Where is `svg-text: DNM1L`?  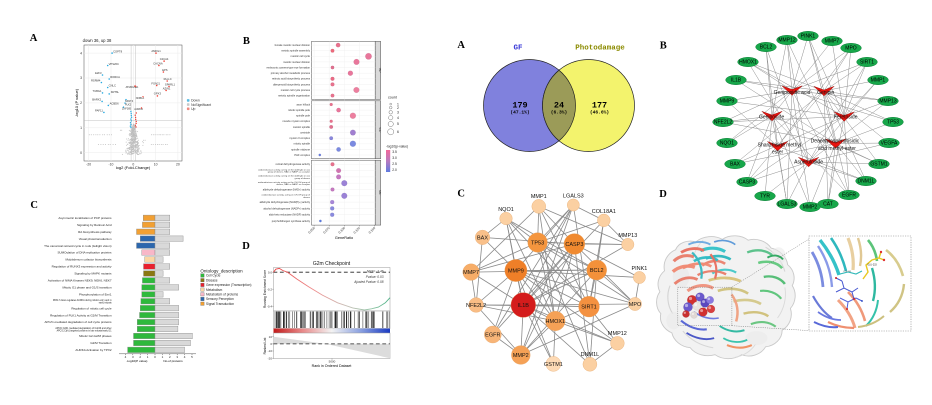 svg-text: DNM1L is located at coordinates (590, 355).